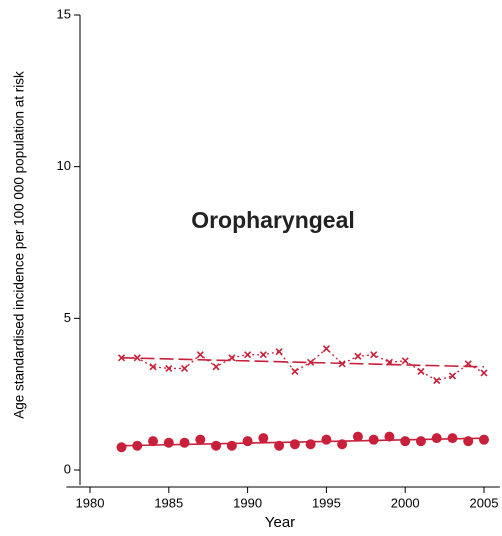  I want to click on x-tick-label: 2005, so click(484, 502).